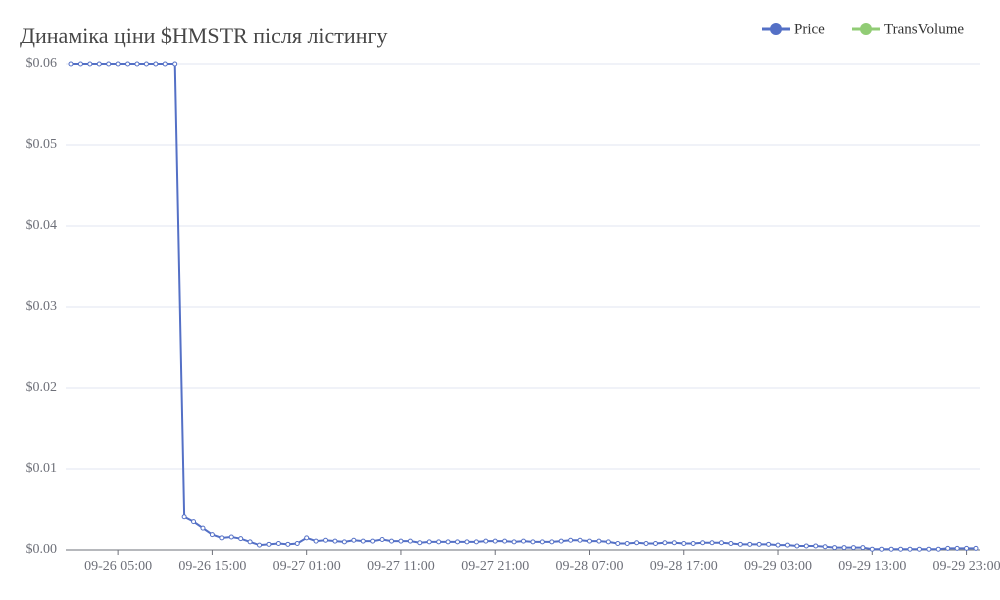 Image resolution: width=1000 pixels, height=600 pixels. Describe the element at coordinates (118, 566) in the screenshot. I see `x-tick-label: 09-26 05:00` at that location.